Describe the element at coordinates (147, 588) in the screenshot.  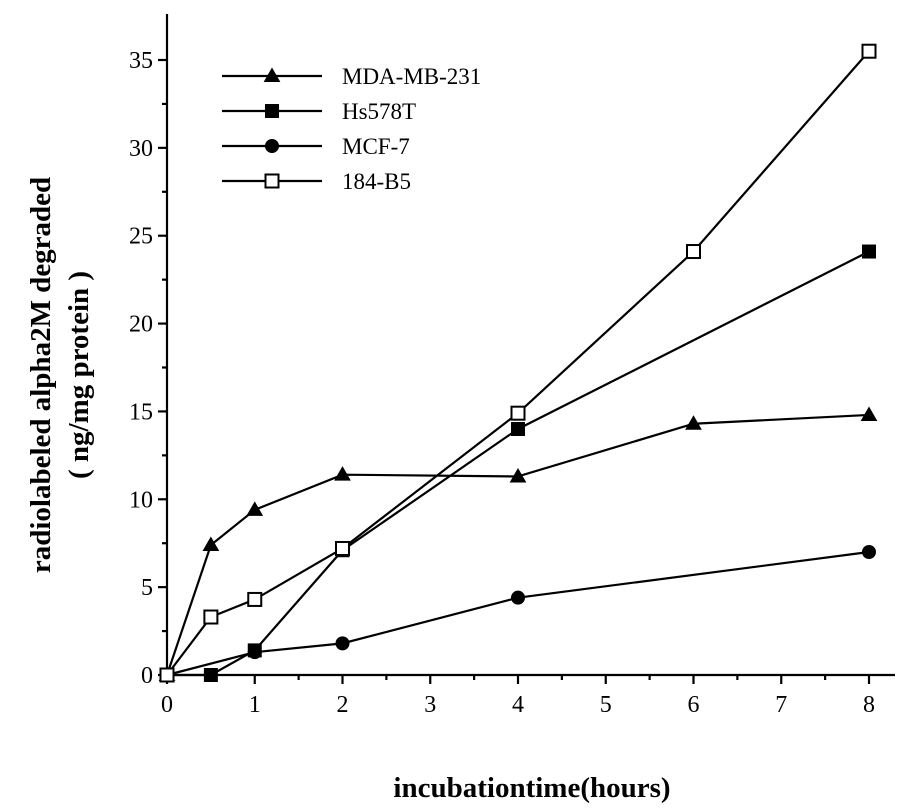
I see `y-tick-label: 5` at that location.